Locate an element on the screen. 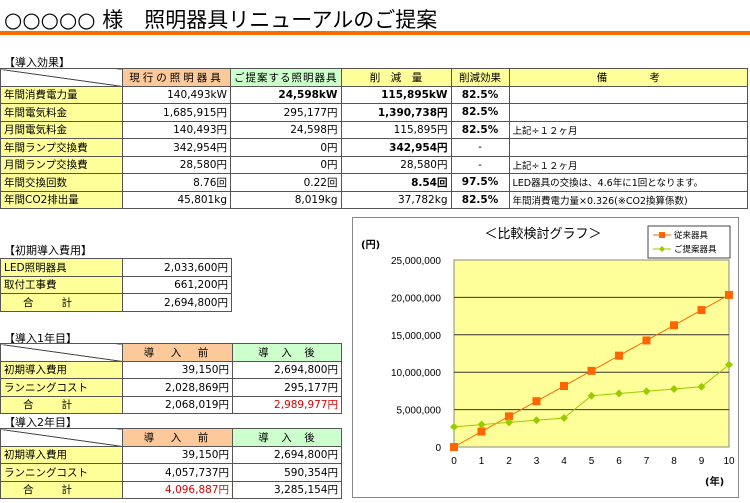 This screenshot has height=503, width=750. table-row: LED照明器具 2,033,600円 is located at coordinates (116, 267).